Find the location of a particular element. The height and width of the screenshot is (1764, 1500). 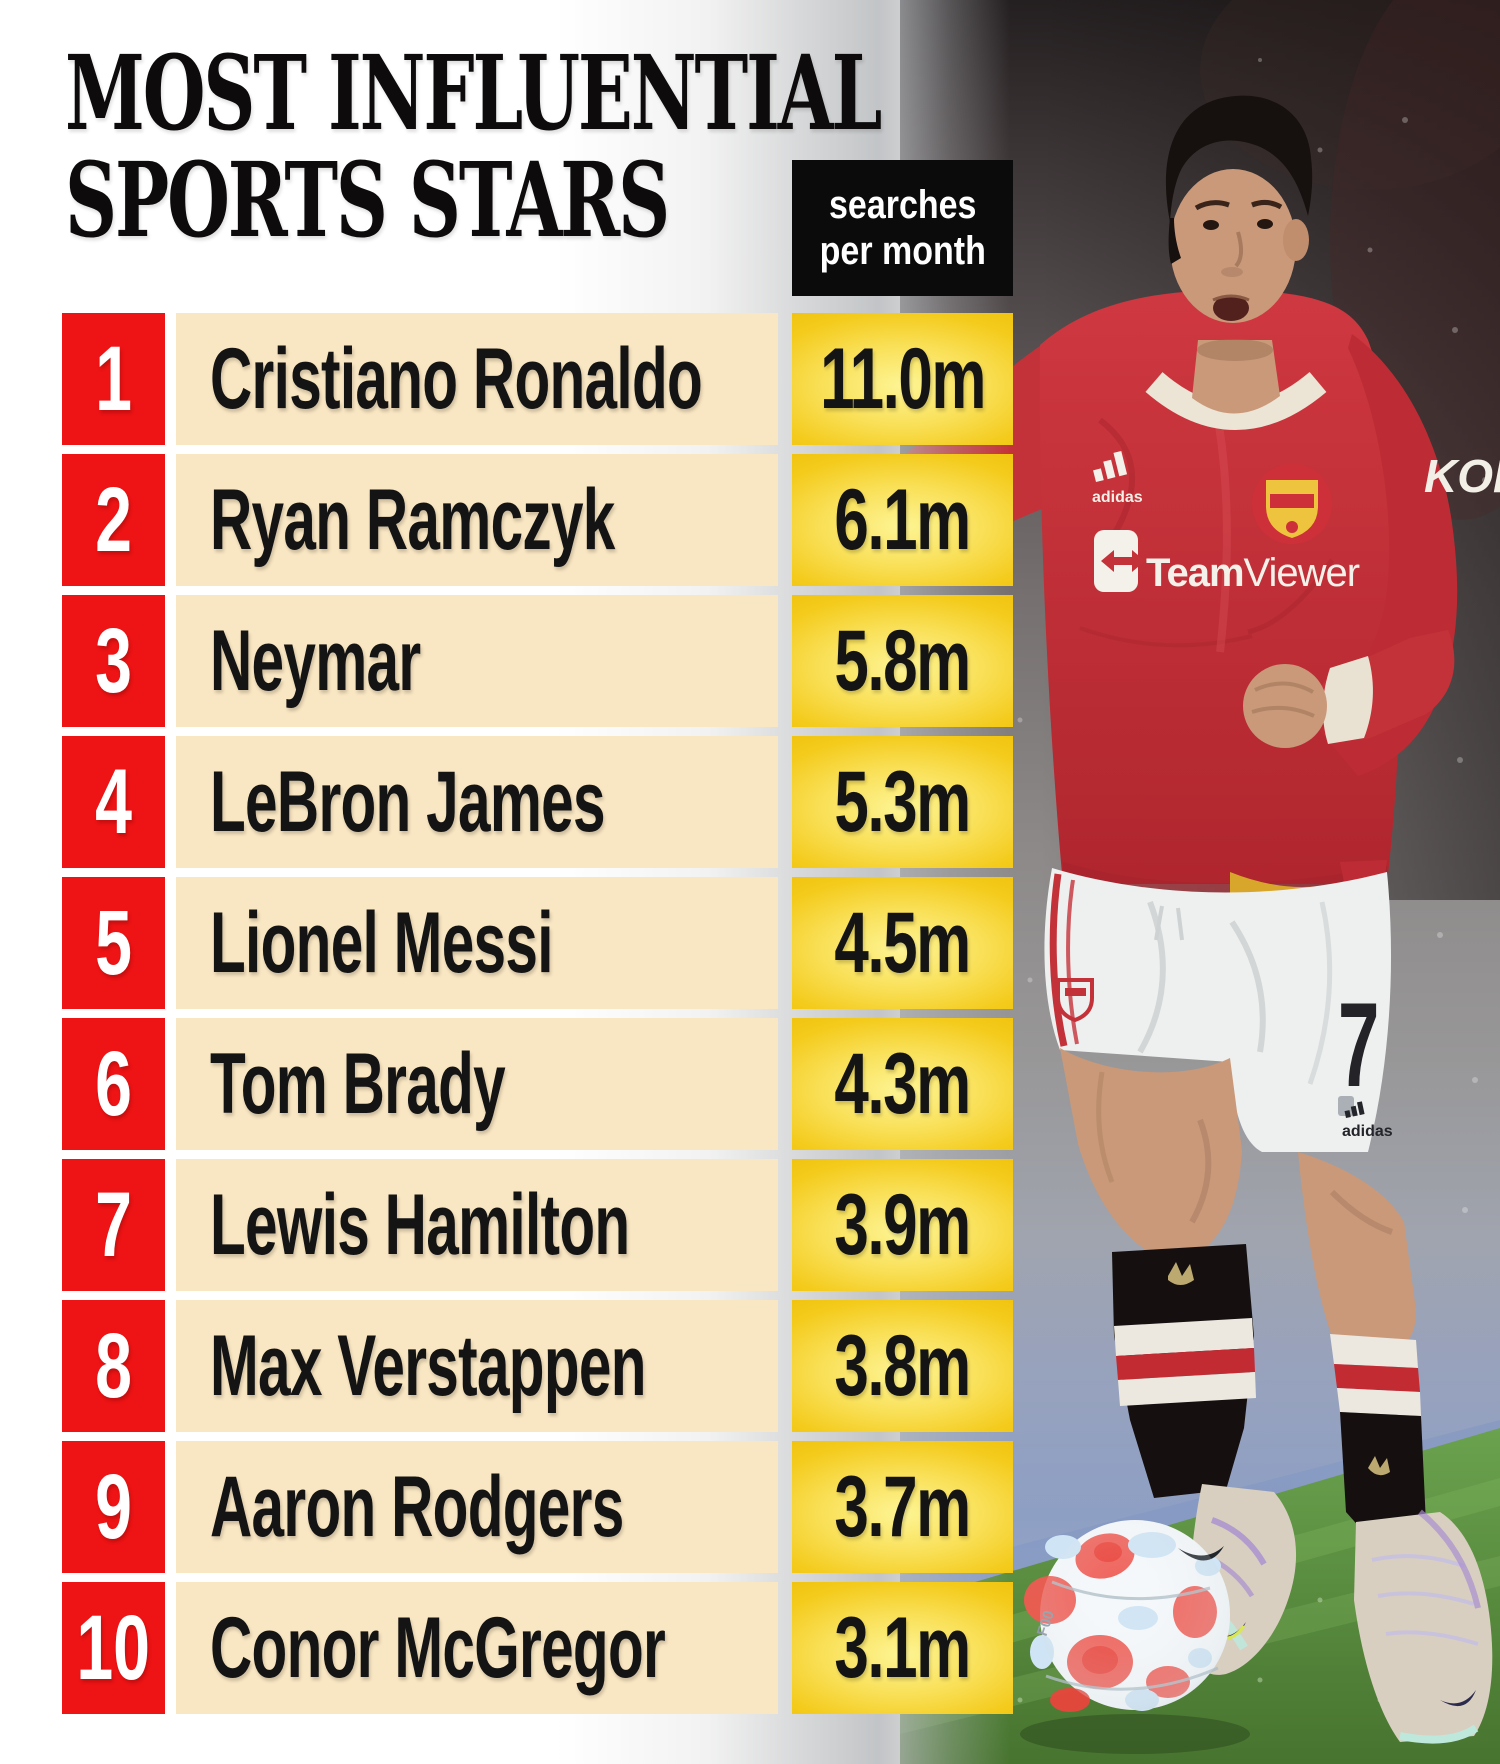

rank-cell: 4 is located at coordinates (113, 802).